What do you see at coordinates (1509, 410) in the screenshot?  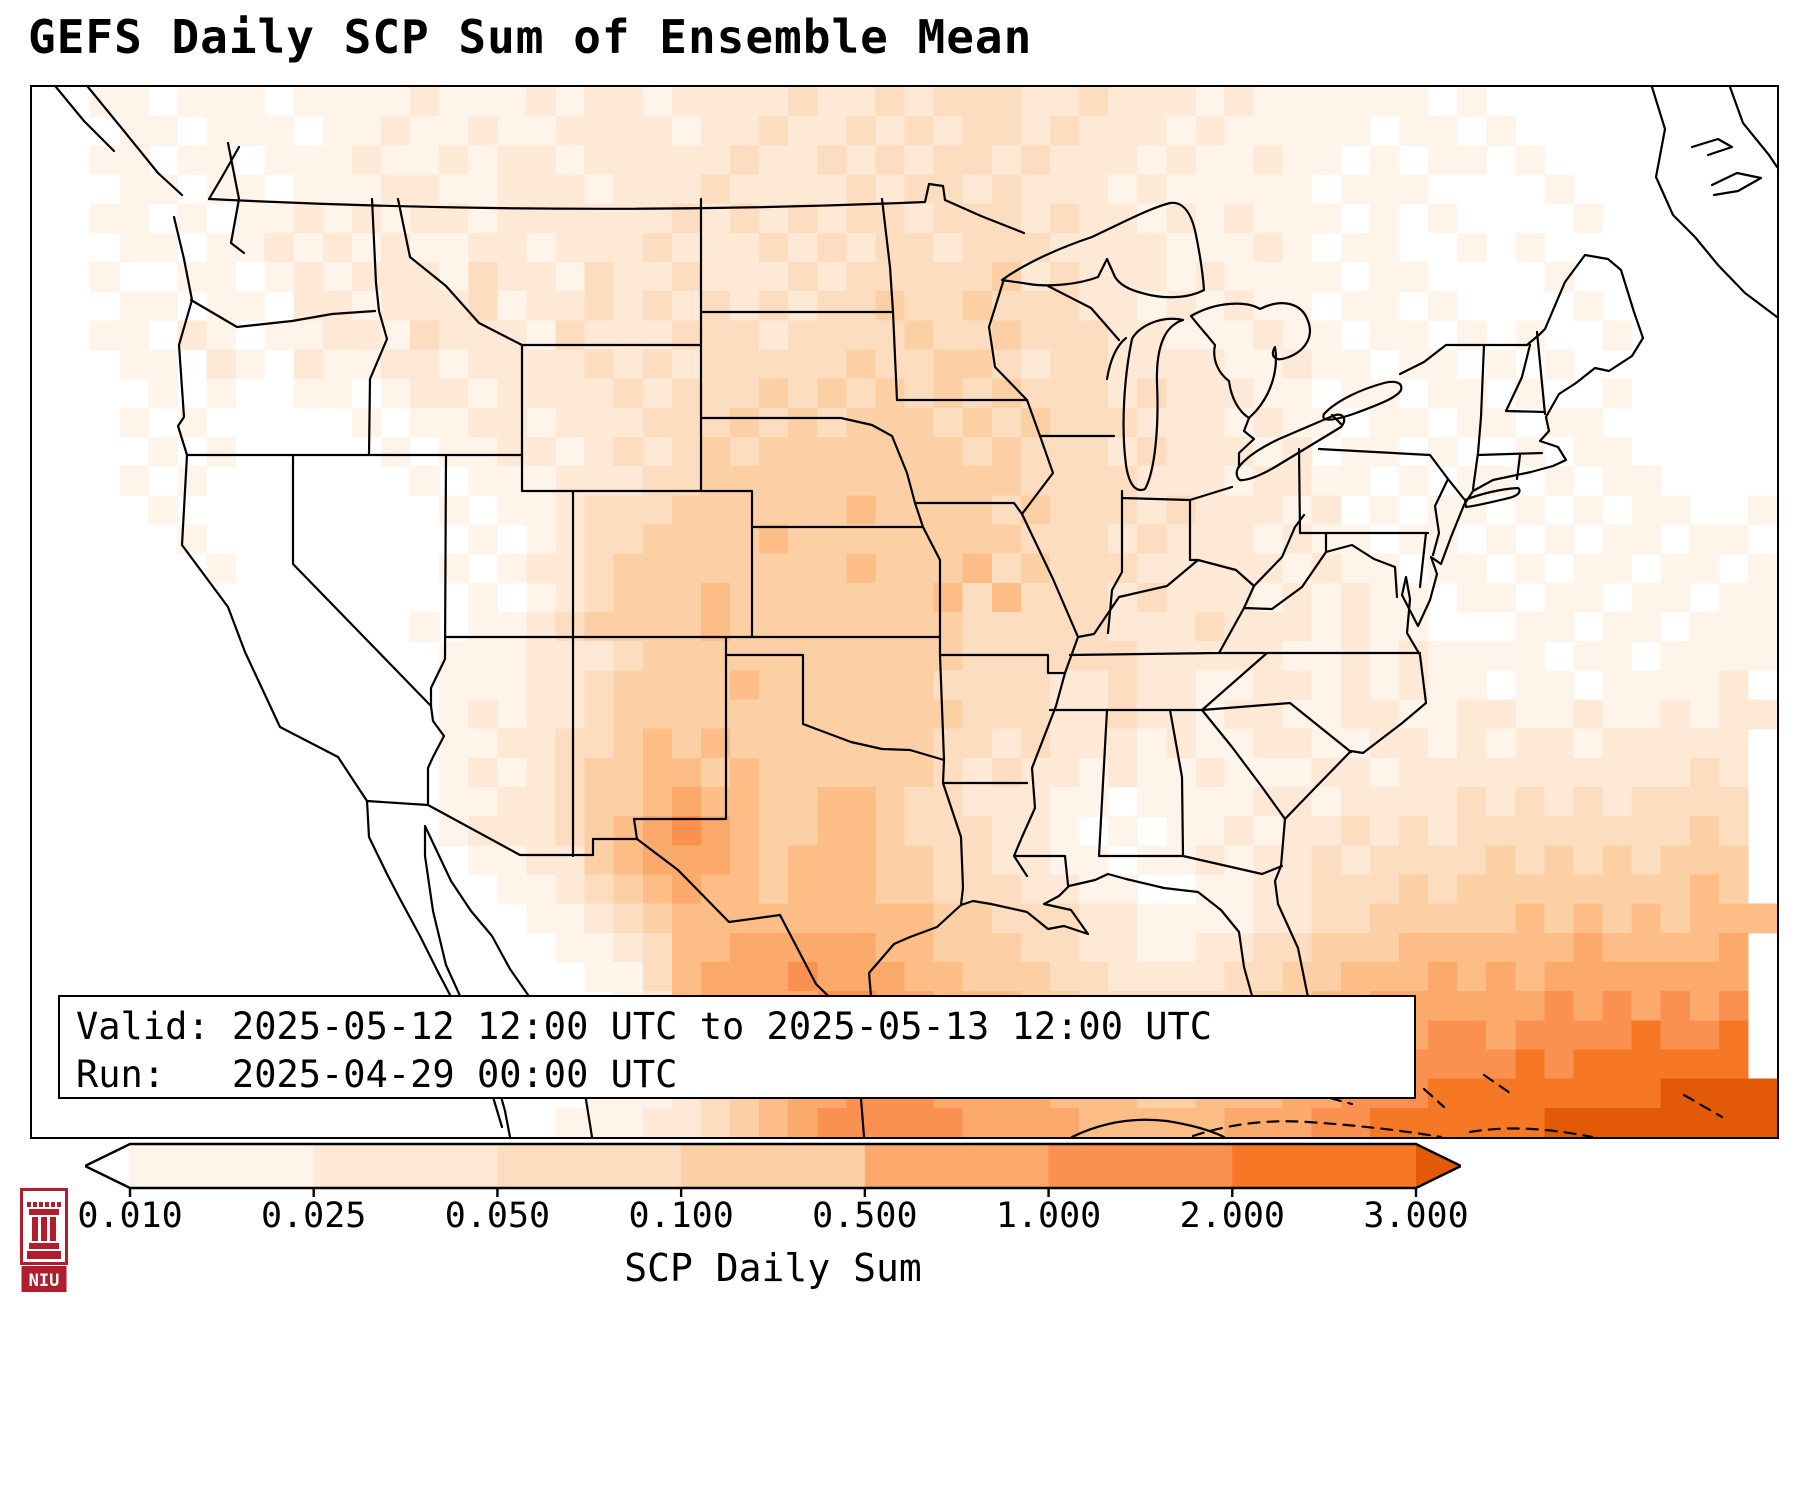 I see `state-borders-newengland` at bounding box center [1509, 410].